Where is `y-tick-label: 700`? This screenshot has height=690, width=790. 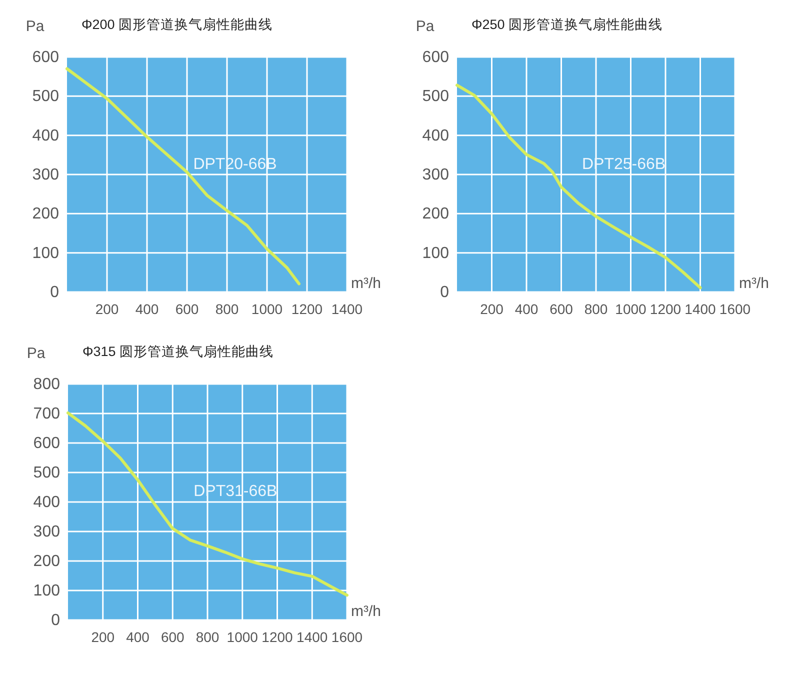
y-tick-label: 700 is located at coordinates (46, 414).